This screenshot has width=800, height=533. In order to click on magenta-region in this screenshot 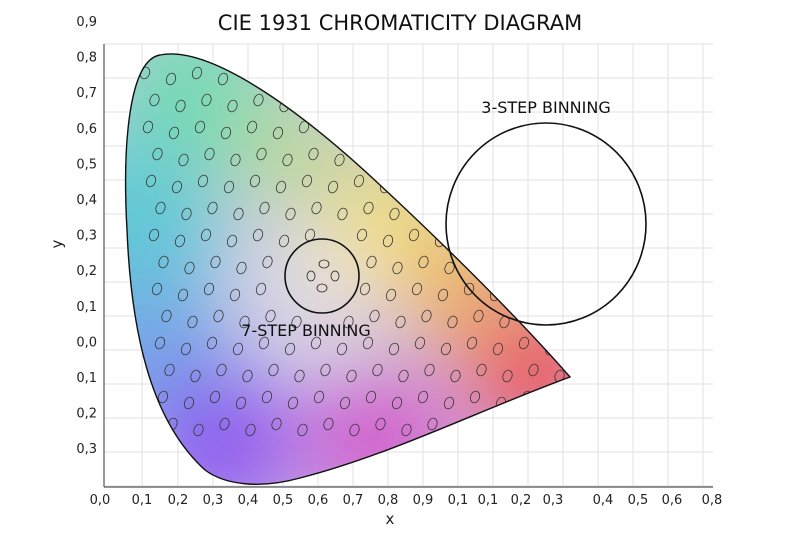, I will do `click(380, 427)`.